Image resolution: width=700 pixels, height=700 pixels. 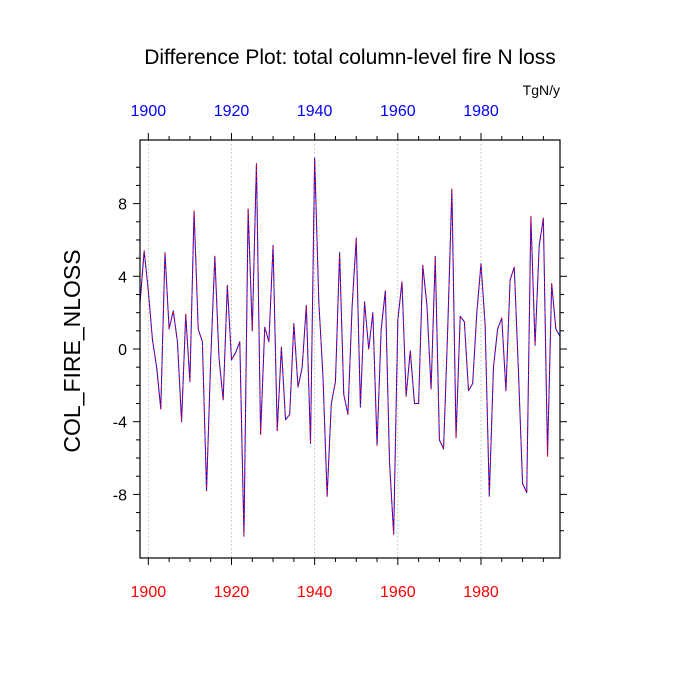 I want to click on x-tick-label-top: 1980, so click(x=481, y=111).